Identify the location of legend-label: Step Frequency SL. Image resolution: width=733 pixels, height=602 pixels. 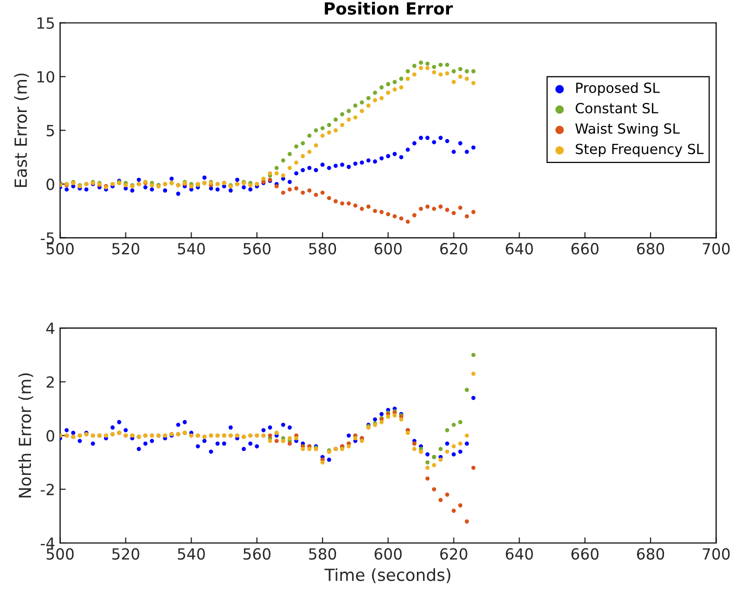
(640, 150).